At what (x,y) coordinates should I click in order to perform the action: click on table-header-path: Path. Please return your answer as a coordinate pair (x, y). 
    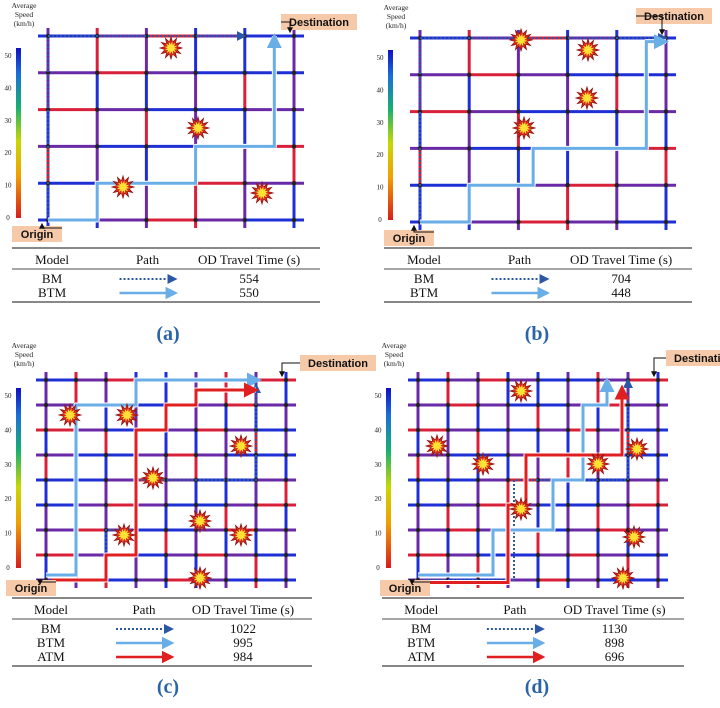
    Looking at the image, I should click on (520, 259).